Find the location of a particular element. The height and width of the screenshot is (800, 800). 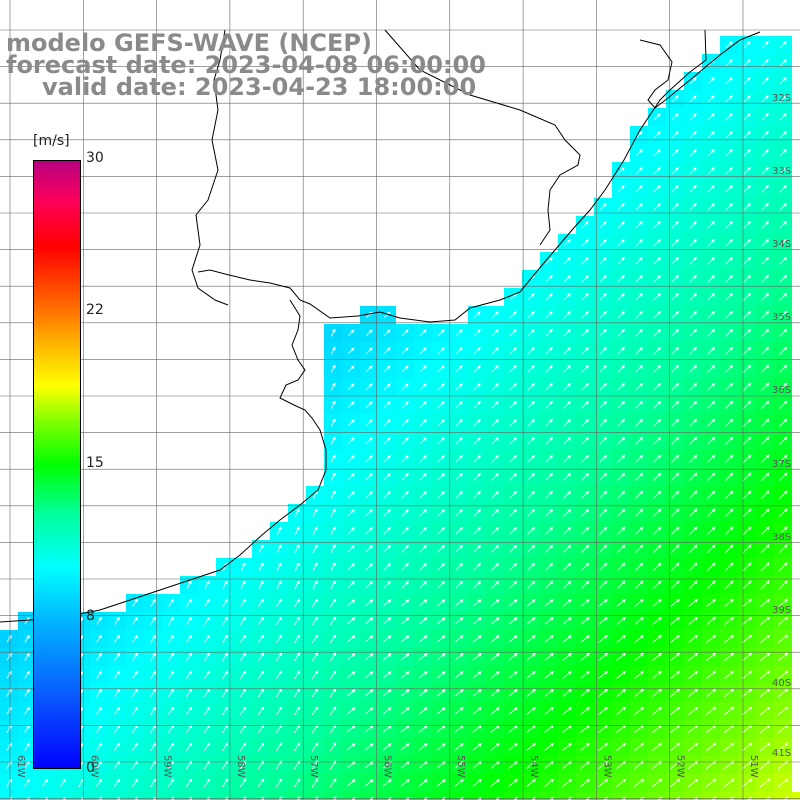

lon-label: 60W is located at coordinates (93, 766).